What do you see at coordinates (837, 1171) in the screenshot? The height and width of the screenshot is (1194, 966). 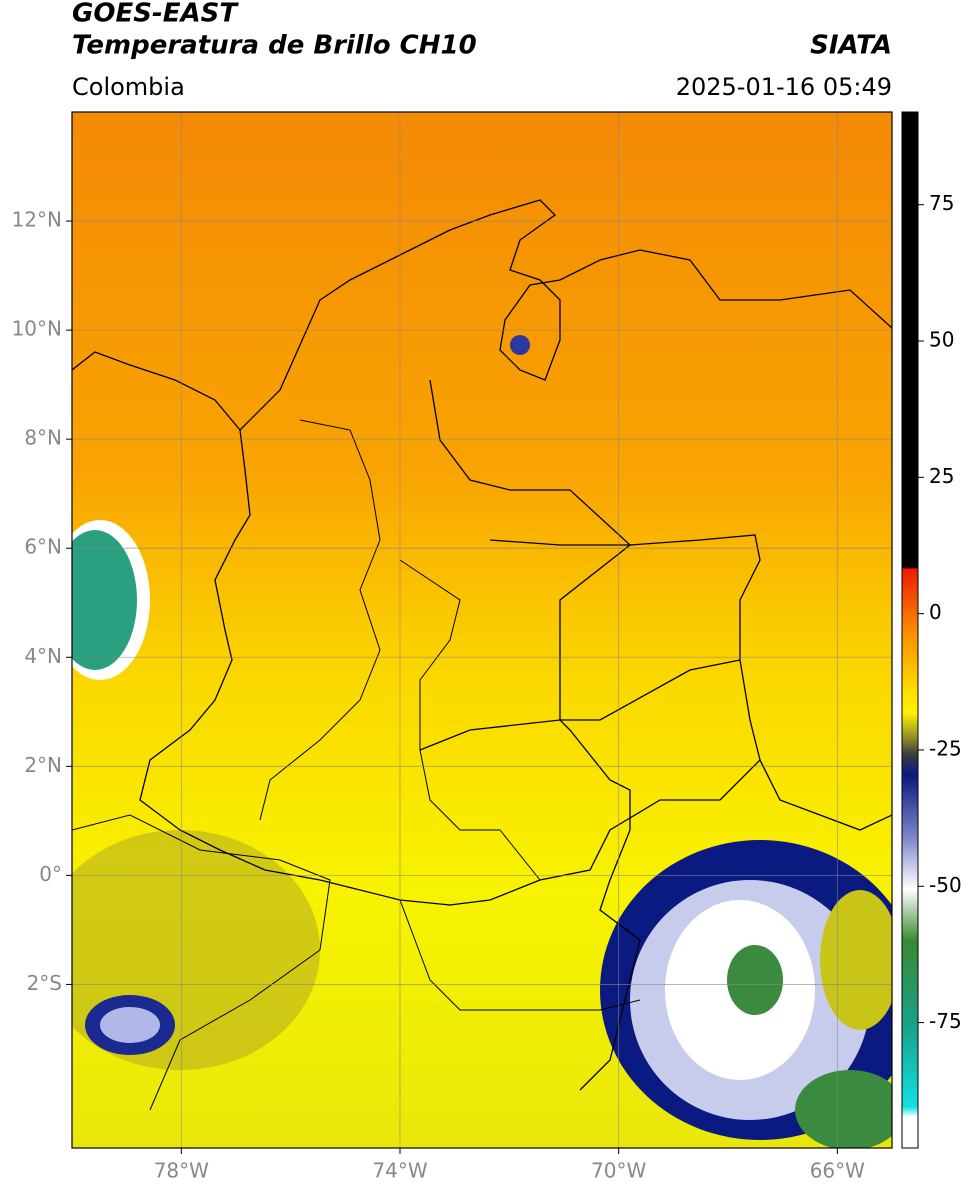 I see `x-tick-label: 66°W` at bounding box center [837, 1171].